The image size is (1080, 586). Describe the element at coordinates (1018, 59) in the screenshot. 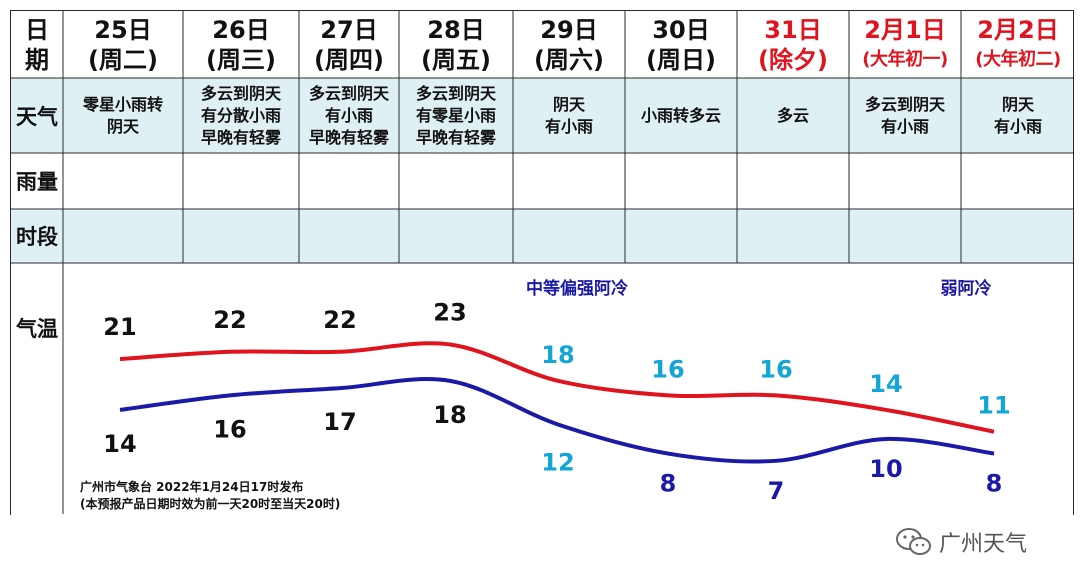

I see `weekday-label: (大年初二)` at that location.